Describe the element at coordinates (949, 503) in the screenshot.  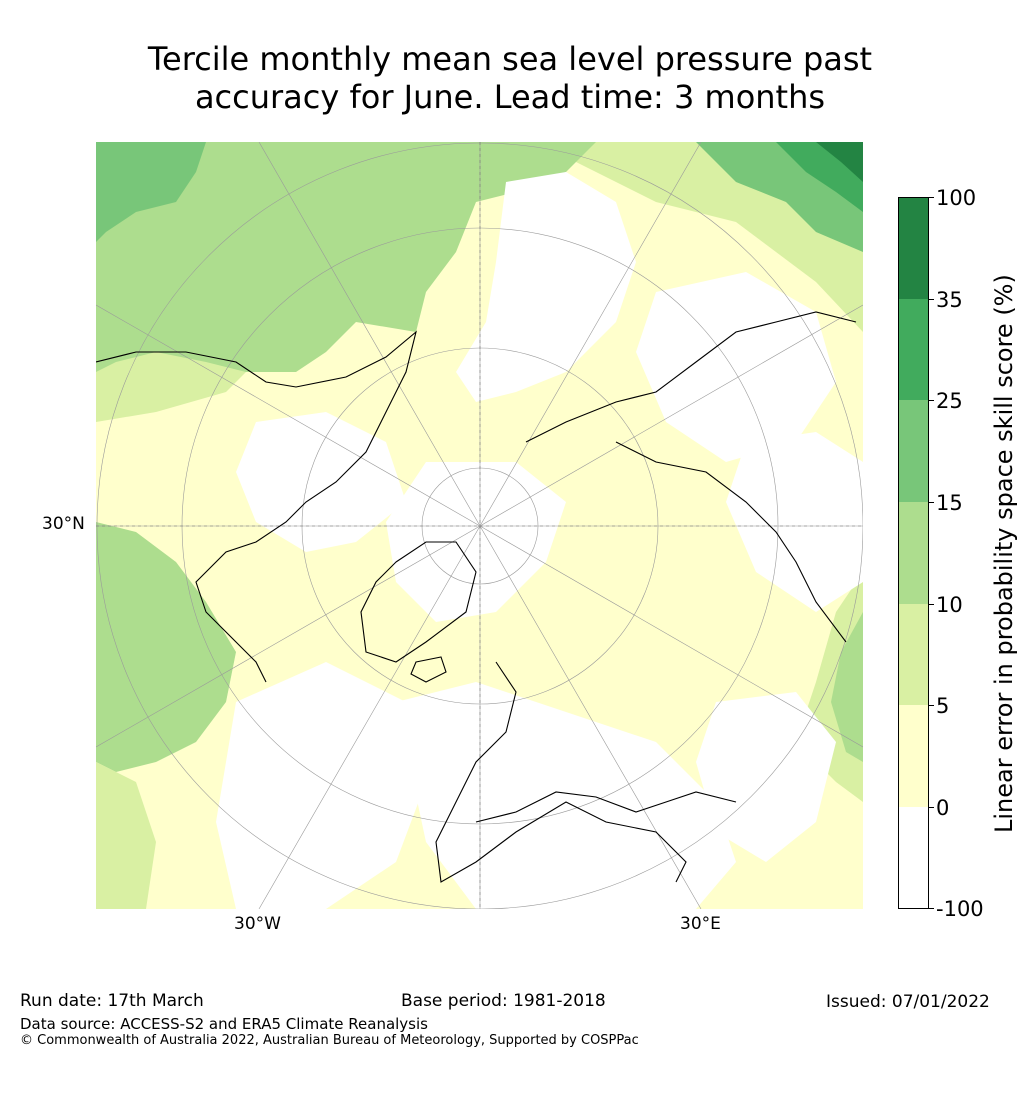
I see `colorbar-tick-label: 15` at that location.